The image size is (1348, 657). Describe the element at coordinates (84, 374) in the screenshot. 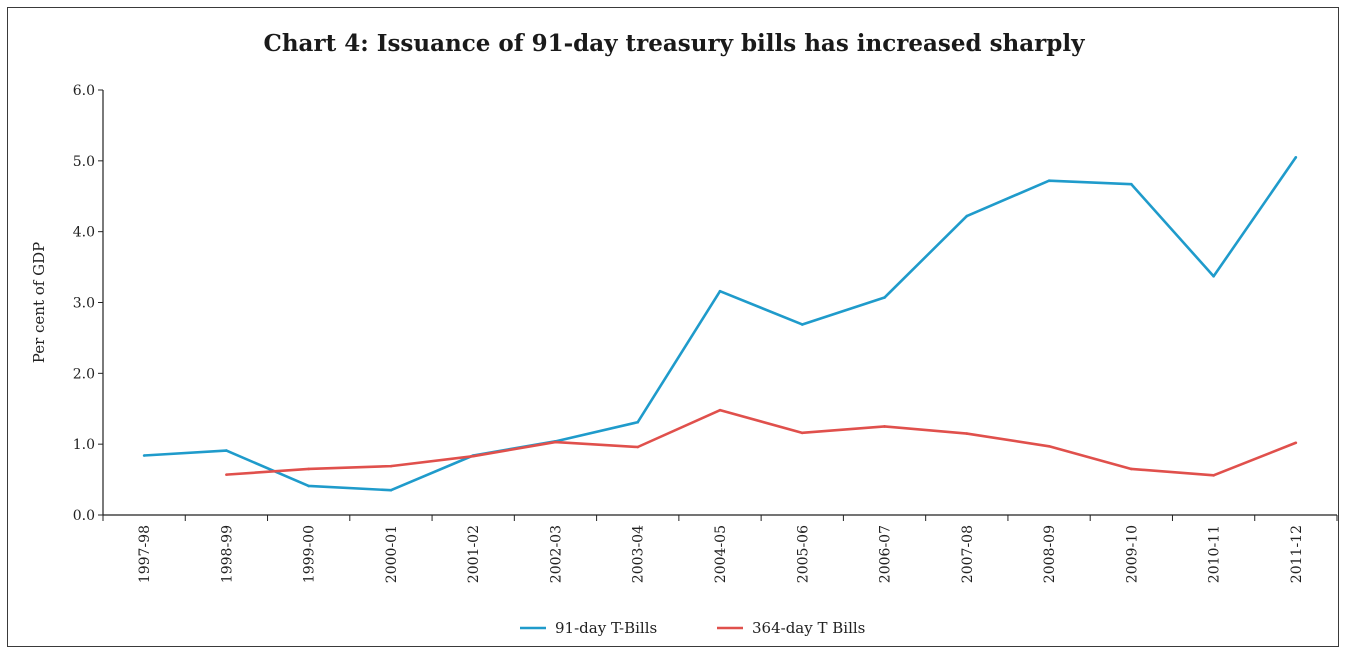

I see `y-tick-label: 2.0` at that location.